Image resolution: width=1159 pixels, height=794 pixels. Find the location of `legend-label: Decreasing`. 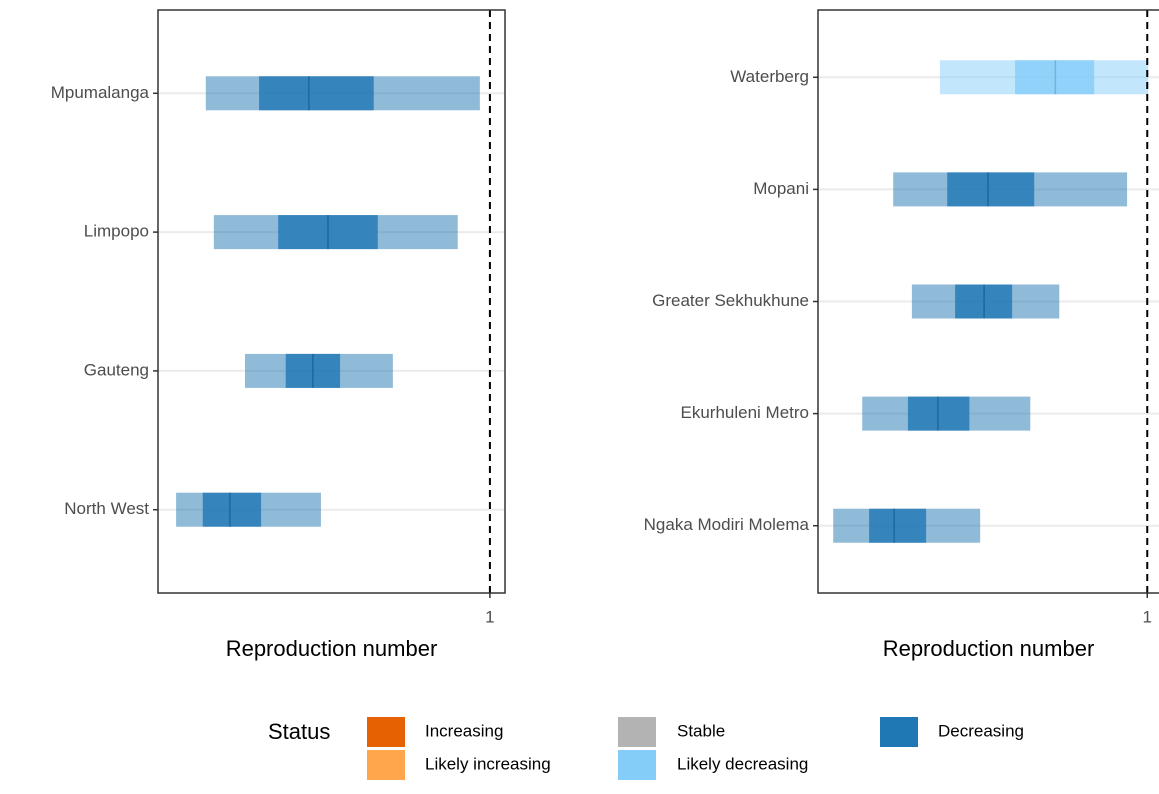

legend-label: Decreasing is located at coordinates (981, 730).